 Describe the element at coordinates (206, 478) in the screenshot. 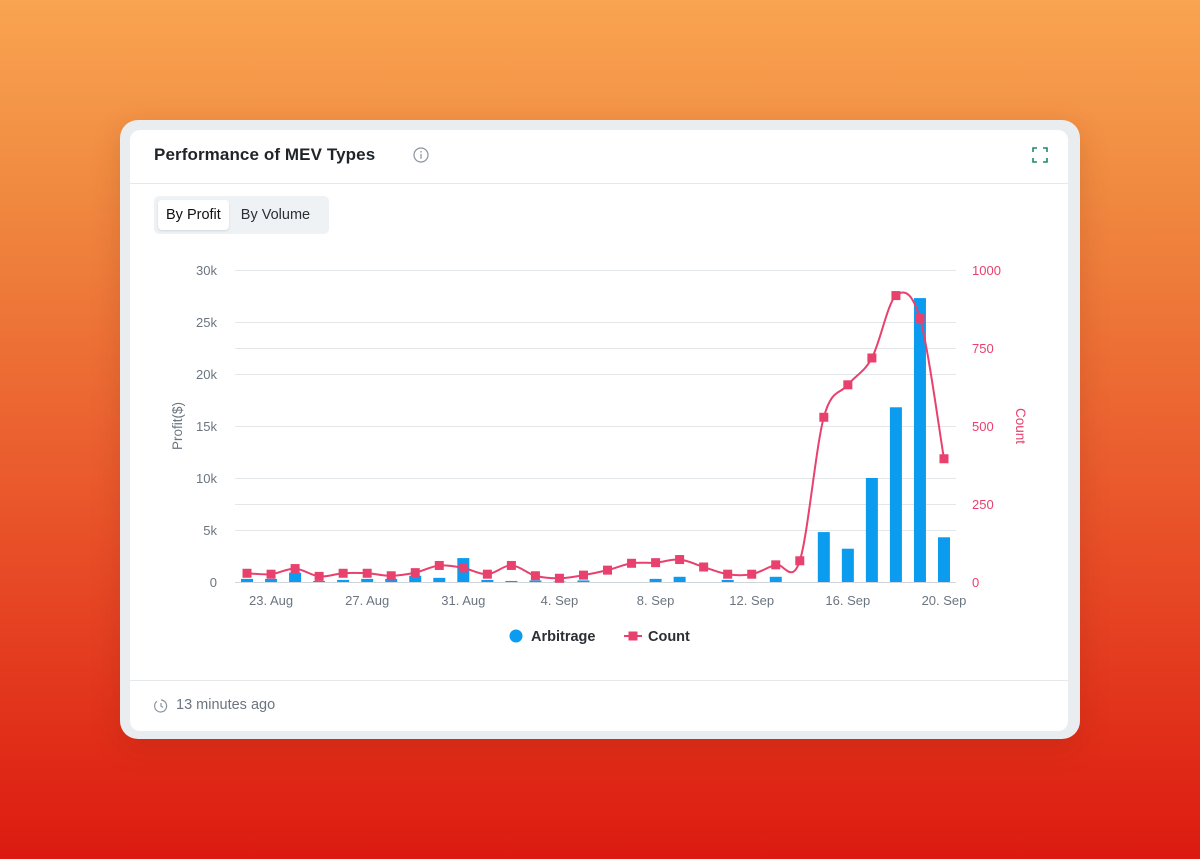

I see `y-axis-tick-label: 10k` at that location.